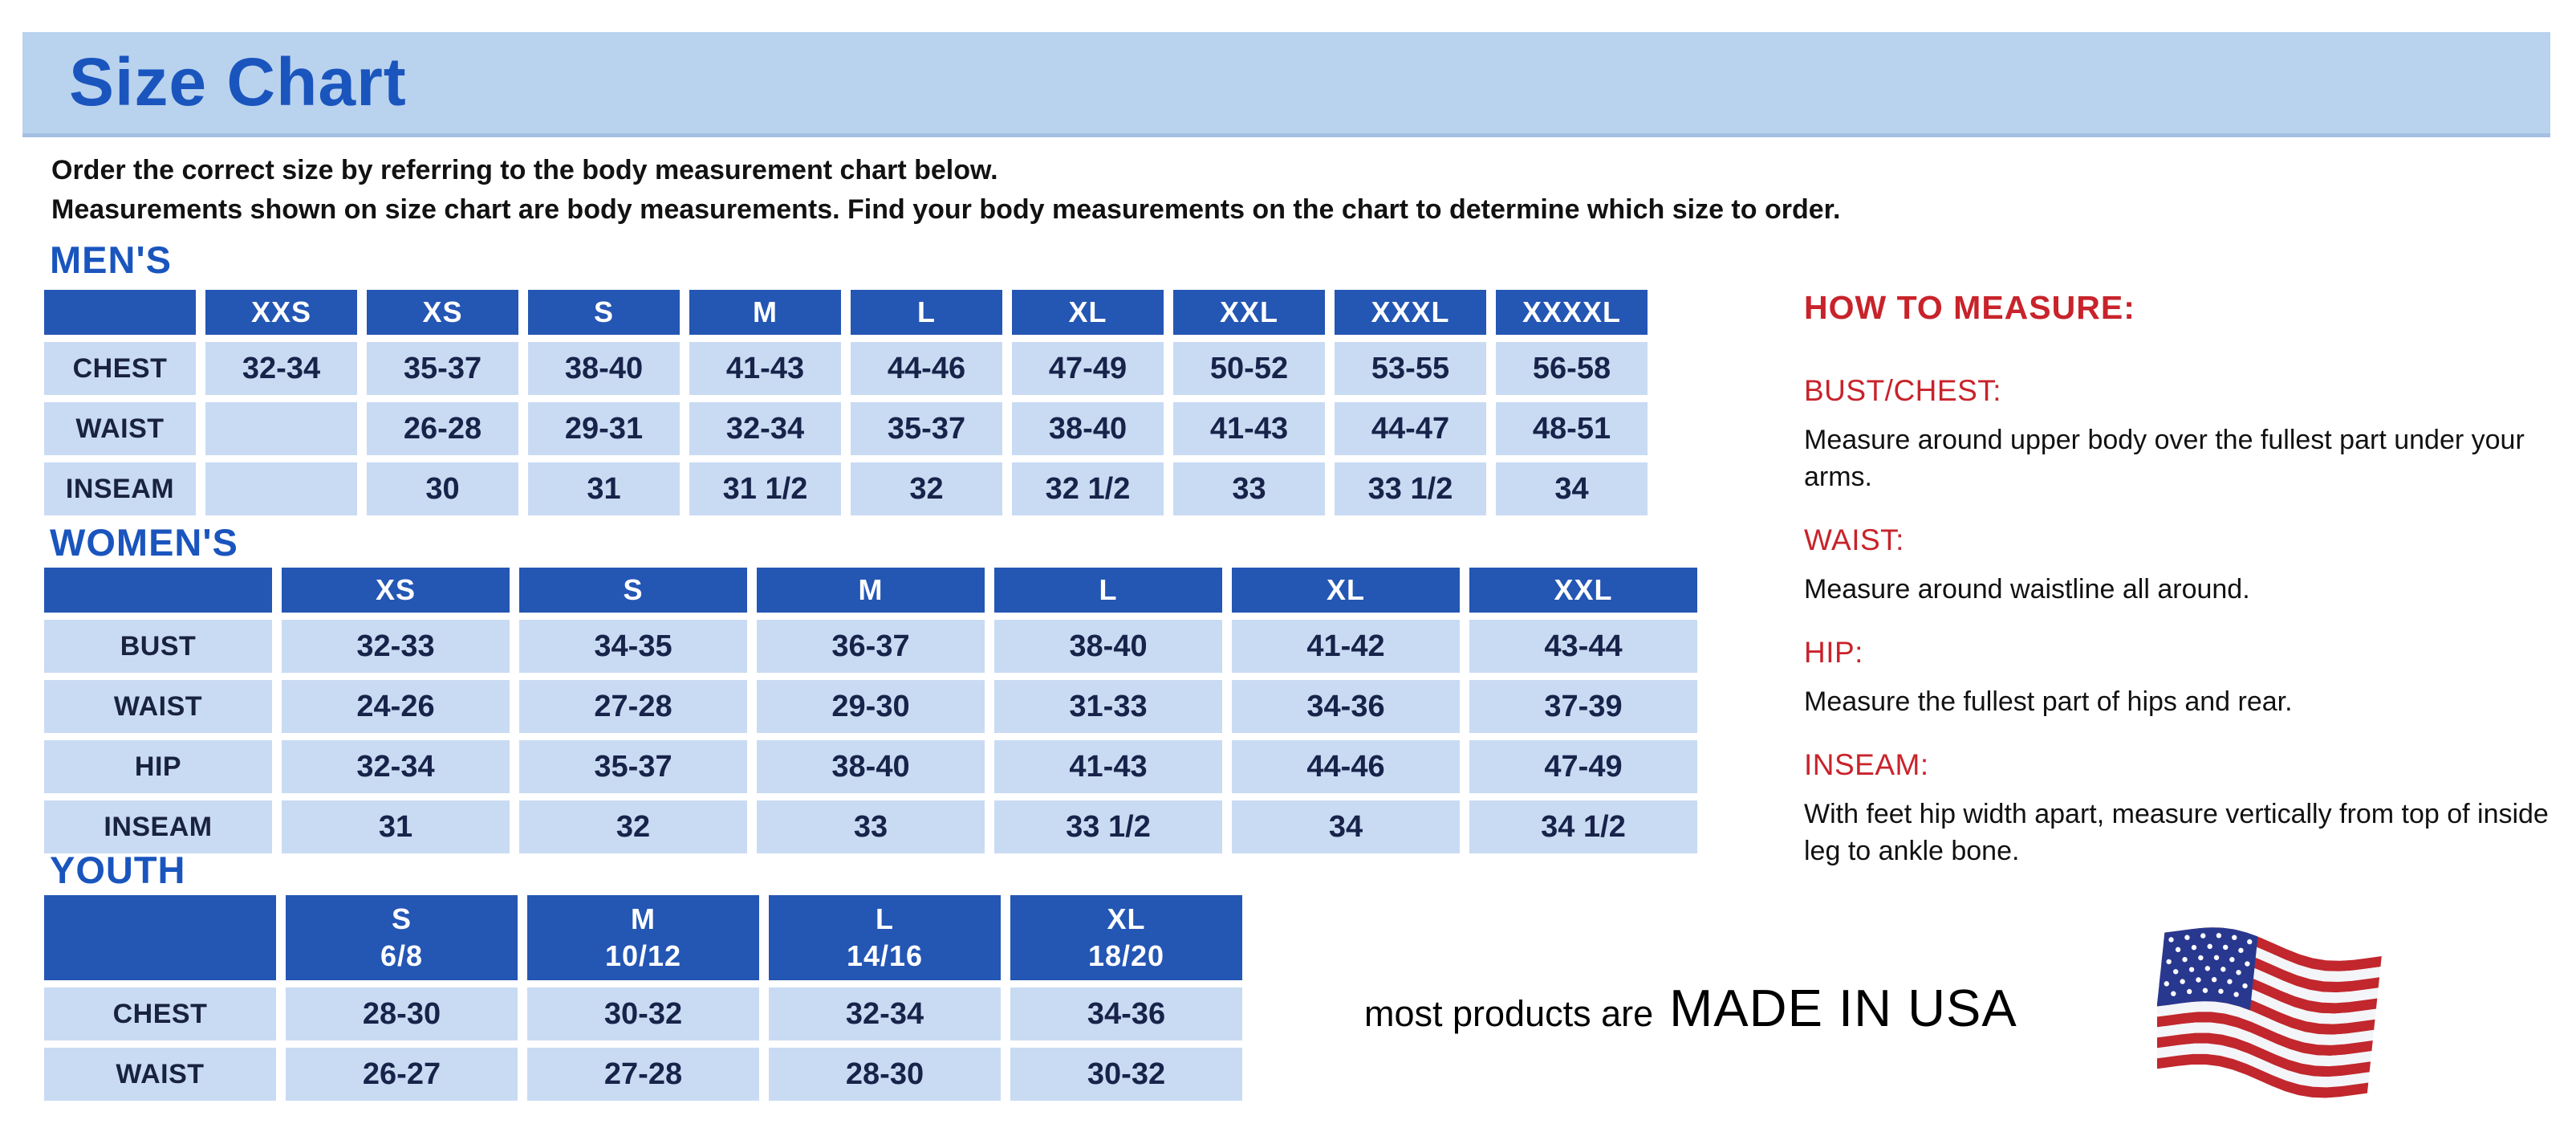  I want to click on value-cell: 26-27, so click(402, 1075).